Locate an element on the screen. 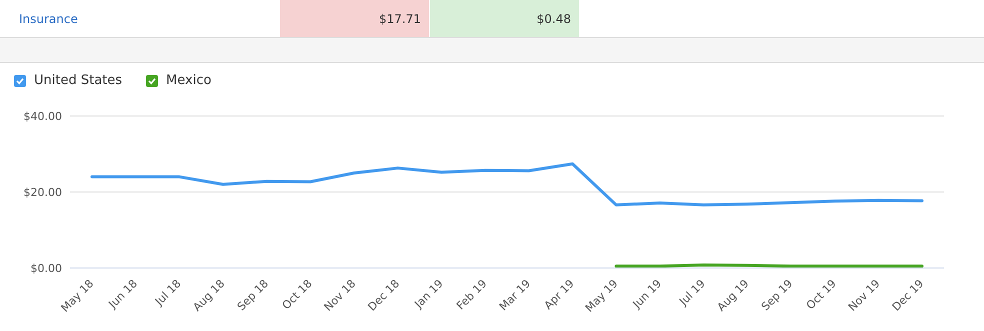  x-tick-label: Jan 19 is located at coordinates (428, 294).